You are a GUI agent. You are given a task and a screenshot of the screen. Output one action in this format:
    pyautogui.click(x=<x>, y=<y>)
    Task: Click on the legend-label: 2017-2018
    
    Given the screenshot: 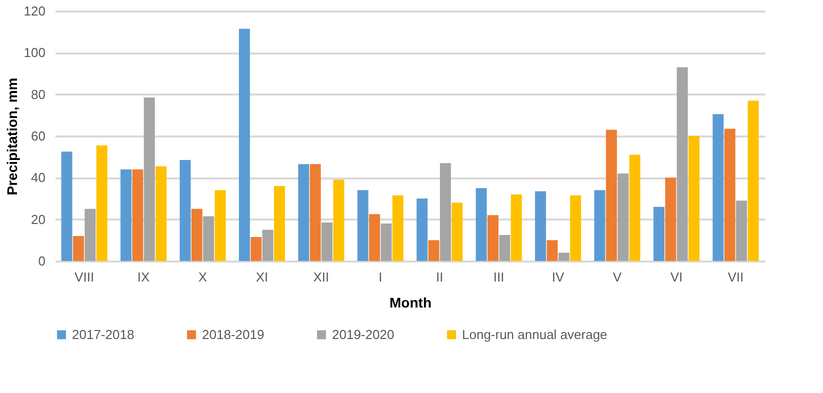 What is the action you would take?
    pyautogui.click(x=103, y=334)
    